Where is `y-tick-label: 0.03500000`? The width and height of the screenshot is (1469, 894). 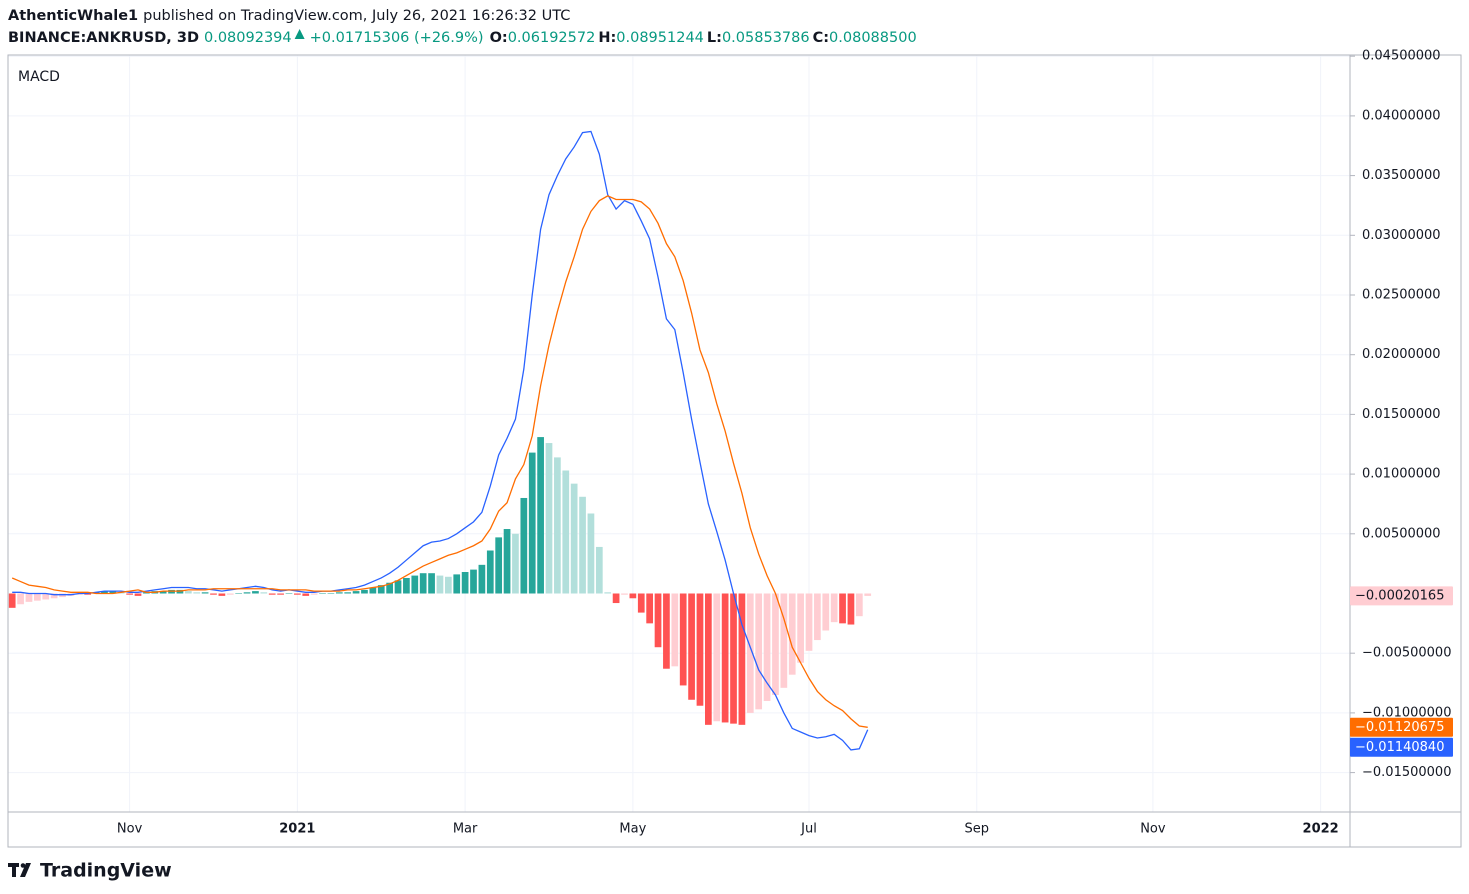
y-tick-label: 0.03500000 is located at coordinates (1401, 175).